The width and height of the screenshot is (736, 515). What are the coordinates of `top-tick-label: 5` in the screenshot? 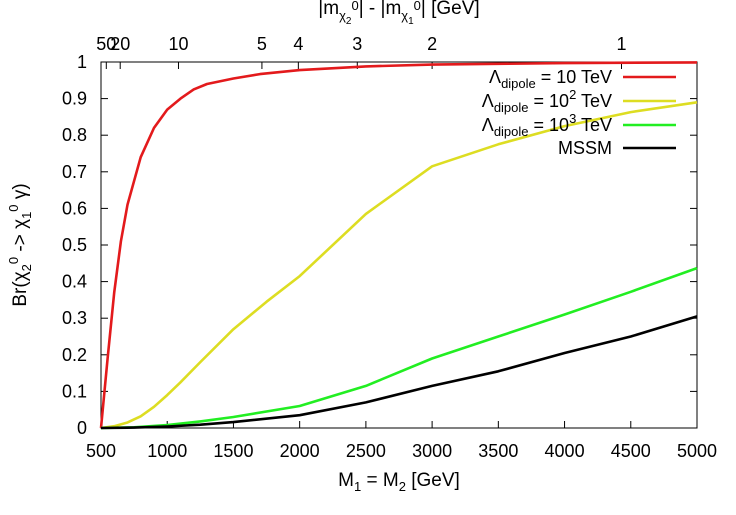 It's located at (262, 44).